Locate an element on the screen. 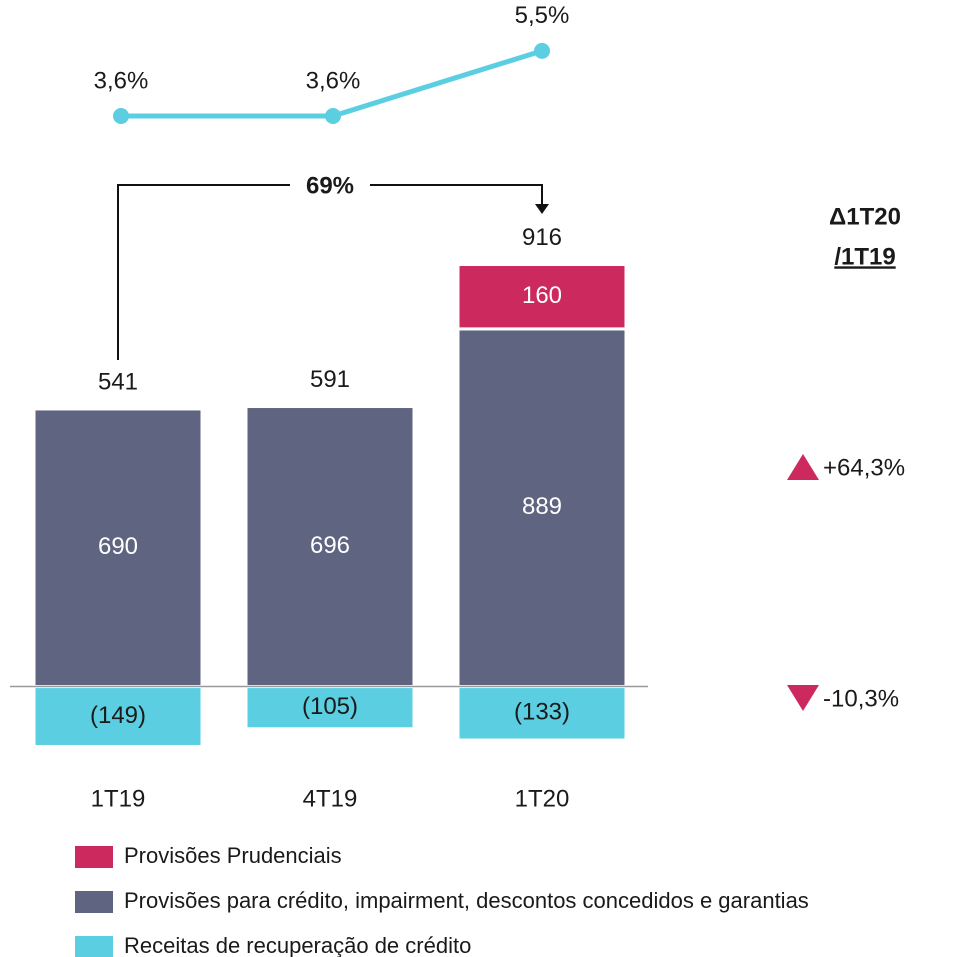 Image resolution: width=958 pixels, height=957 pixels. change-label: +64,3% is located at coordinates (864, 467).